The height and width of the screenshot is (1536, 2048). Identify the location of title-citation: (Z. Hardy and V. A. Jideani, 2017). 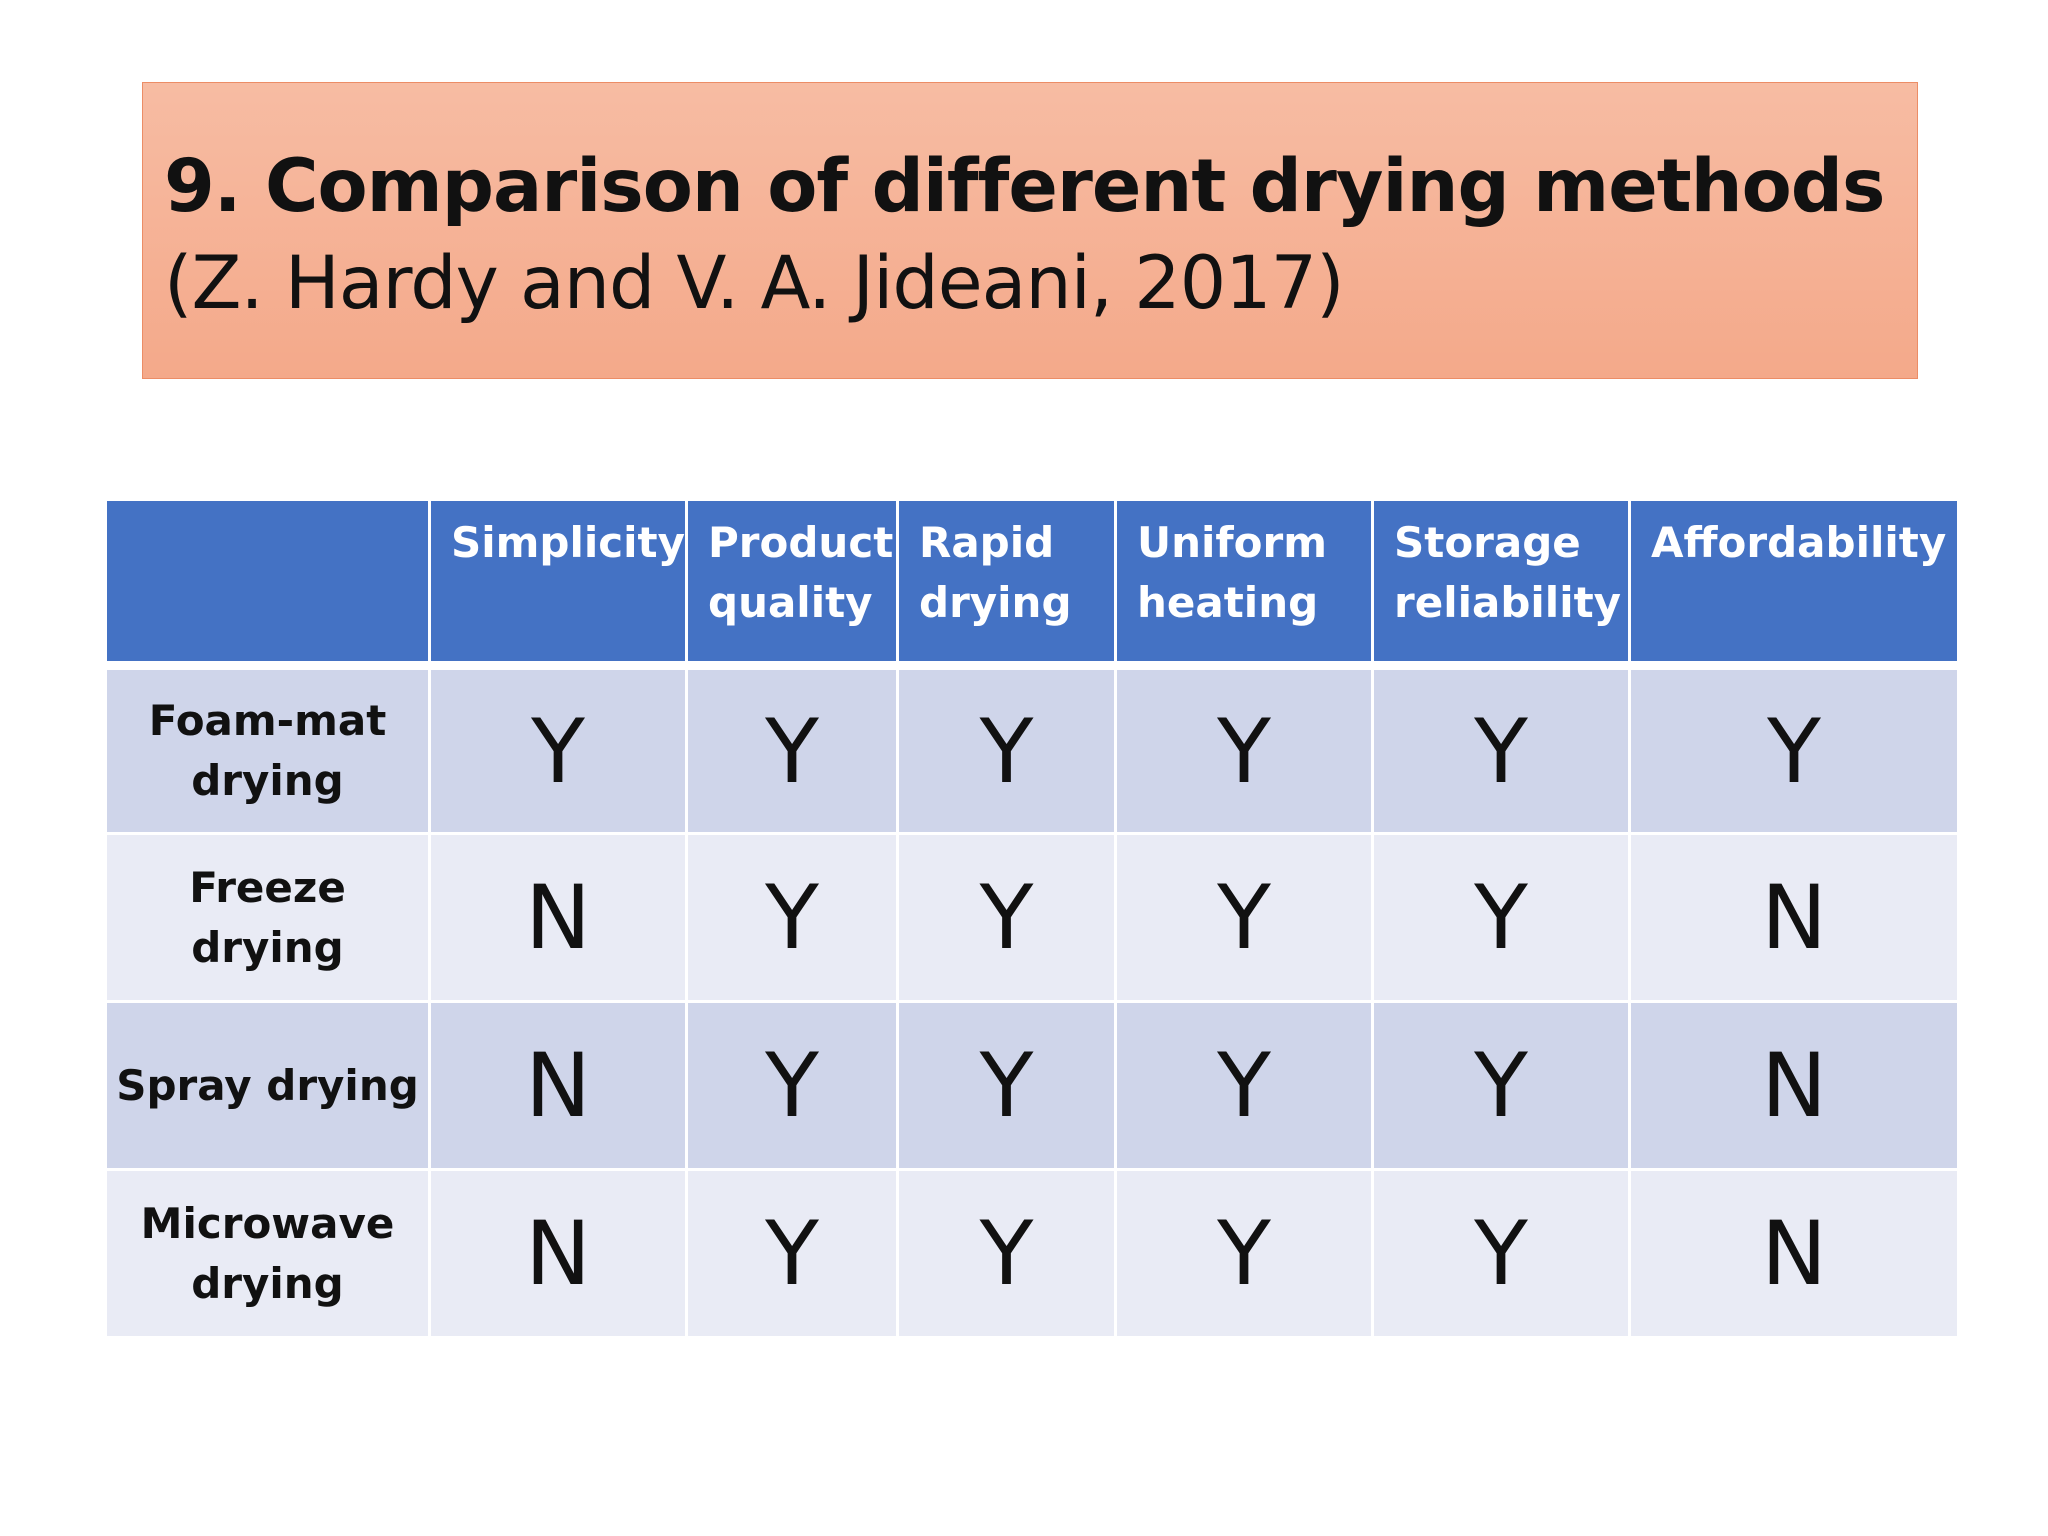
(754, 283).